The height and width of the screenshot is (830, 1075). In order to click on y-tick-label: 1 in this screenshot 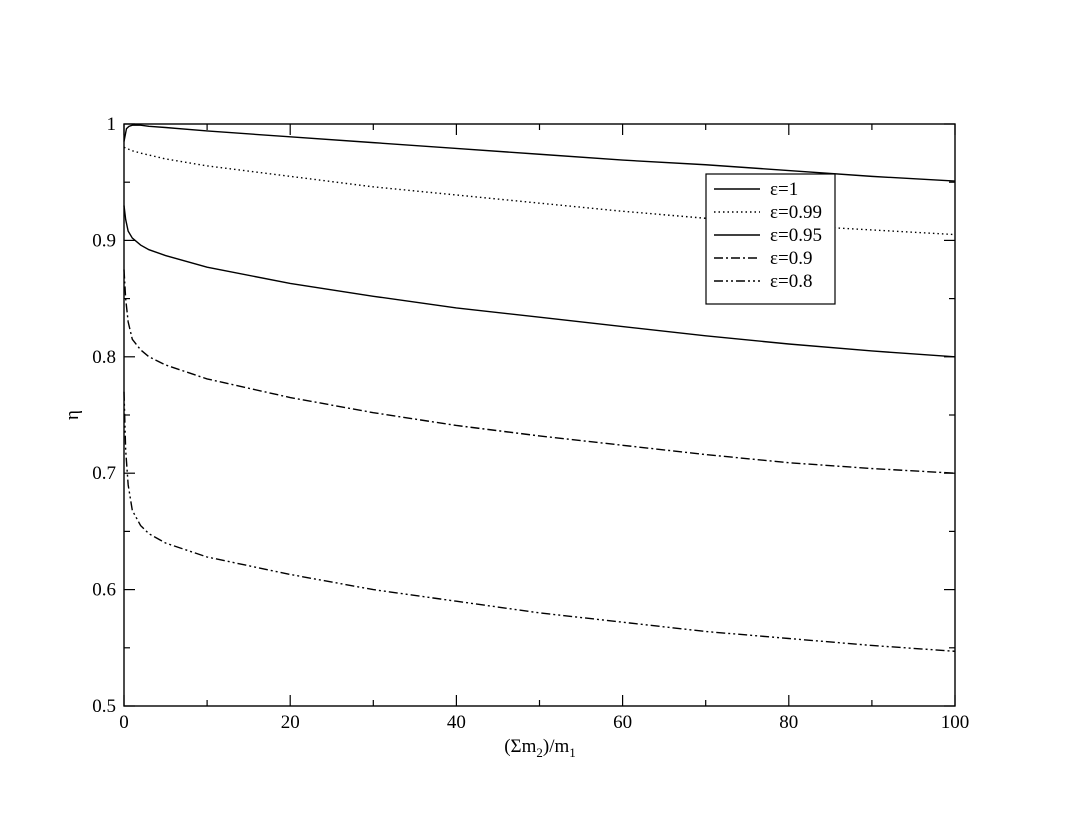, I will do `click(112, 124)`.